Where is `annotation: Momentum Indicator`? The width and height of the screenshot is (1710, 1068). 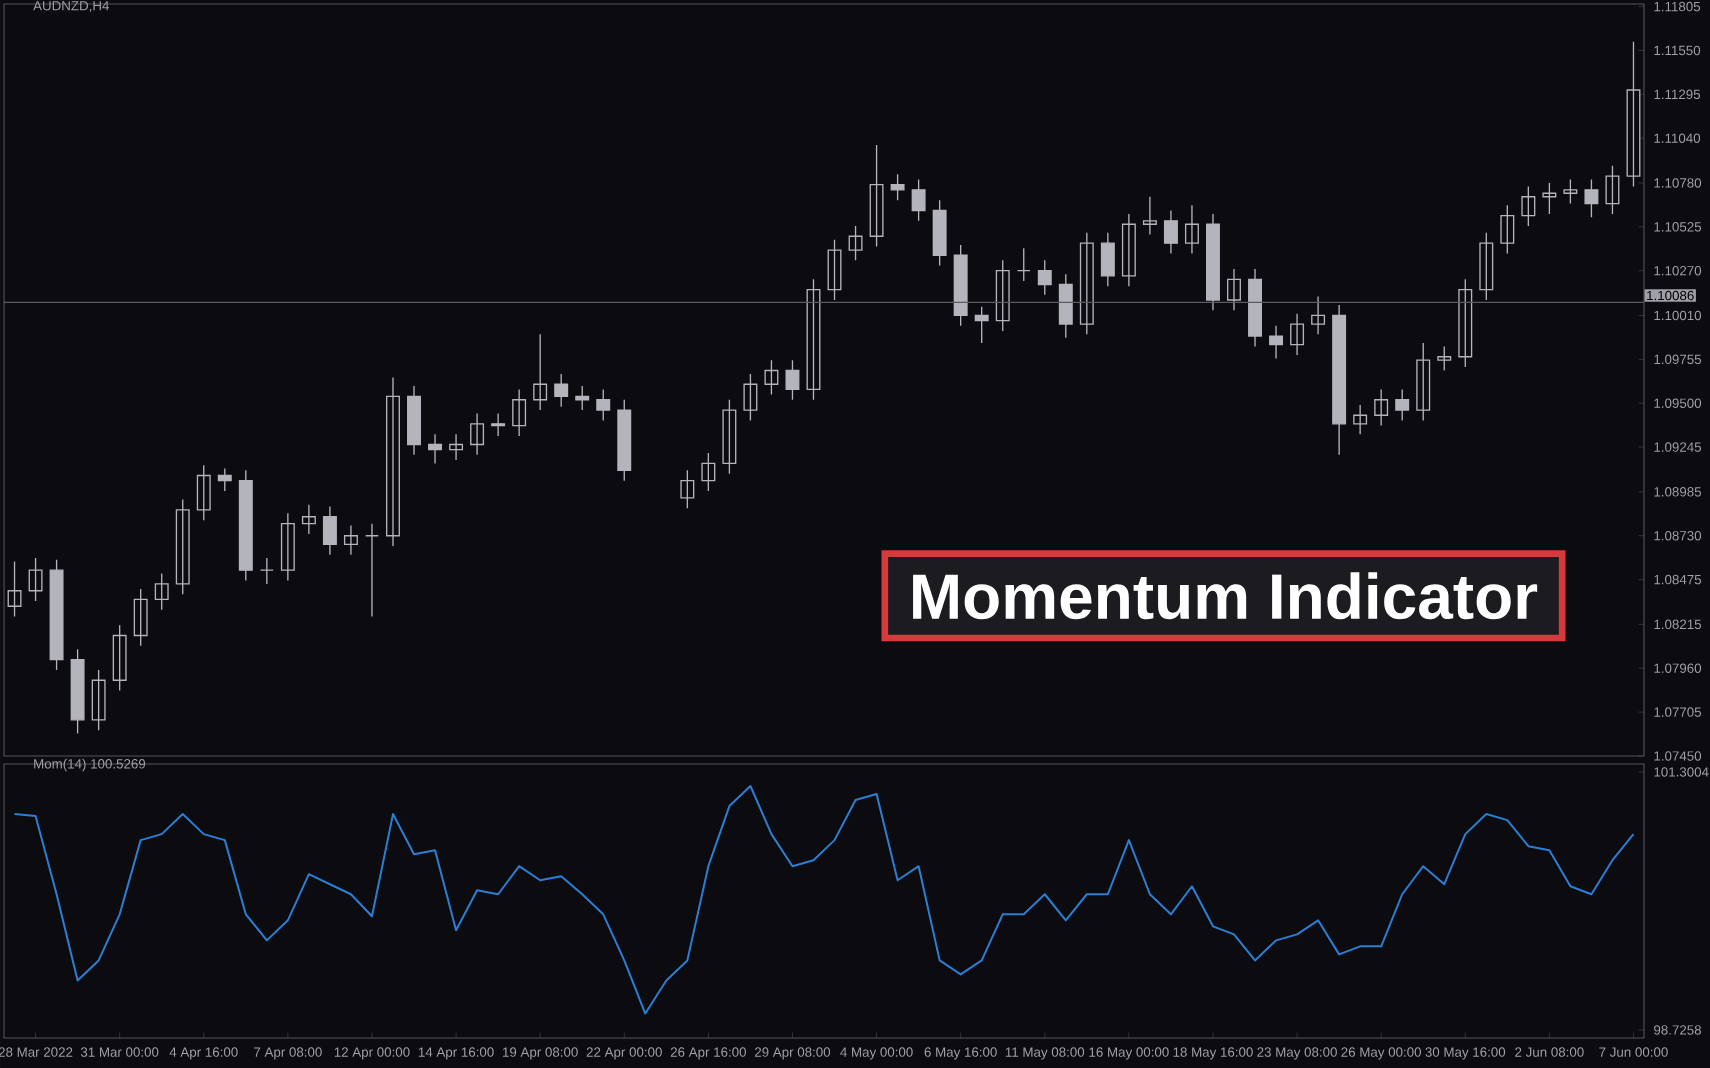
annotation: Momentum Indicator is located at coordinates (1225, 596).